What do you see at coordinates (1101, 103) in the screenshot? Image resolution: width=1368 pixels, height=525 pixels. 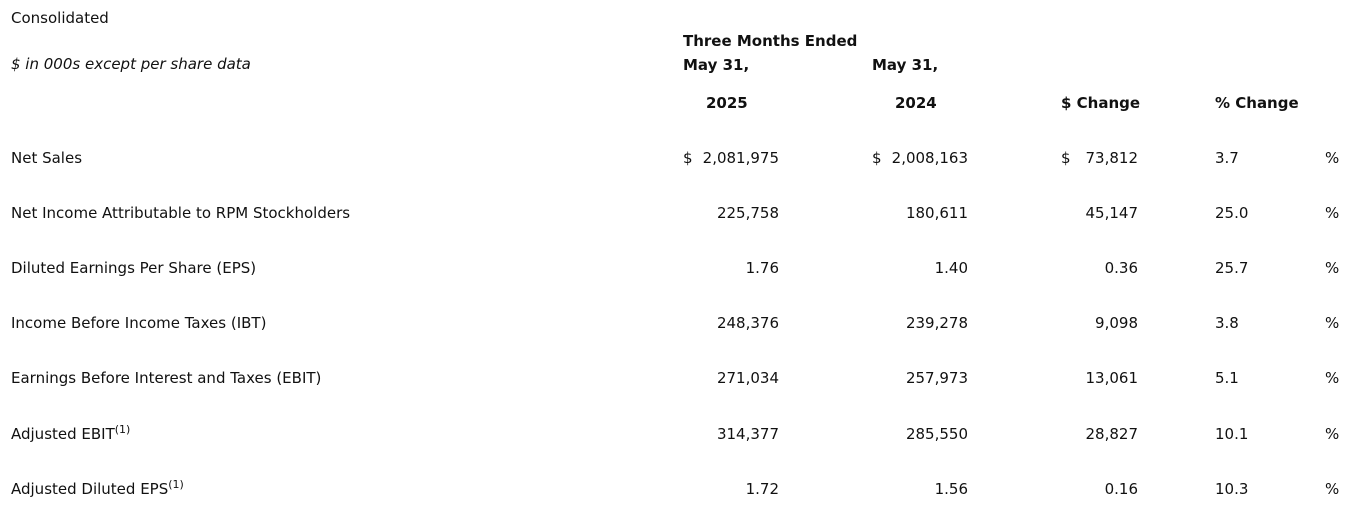 I see `column-header-dollar-change: $ Change` at bounding box center [1101, 103].